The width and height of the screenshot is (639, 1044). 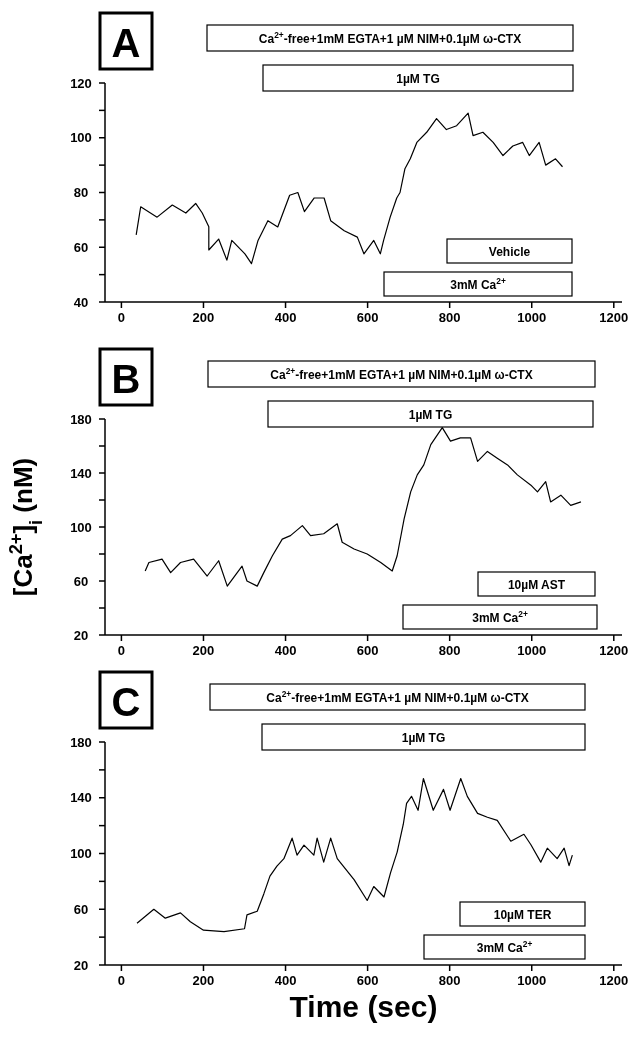 What do you see at coordinates (126, 702) in the screenshot?
I see `chart-title: C` at bounding box center [126, 702].